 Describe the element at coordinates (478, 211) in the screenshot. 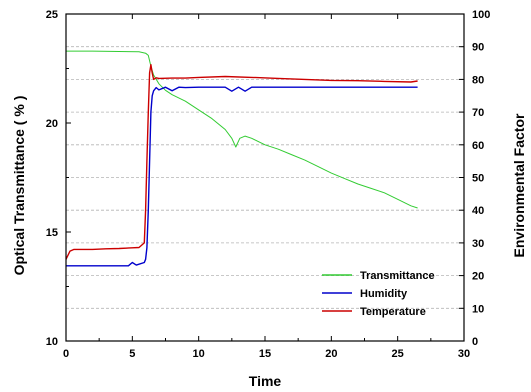

I see `y-right-tick-label: 40` at that location.